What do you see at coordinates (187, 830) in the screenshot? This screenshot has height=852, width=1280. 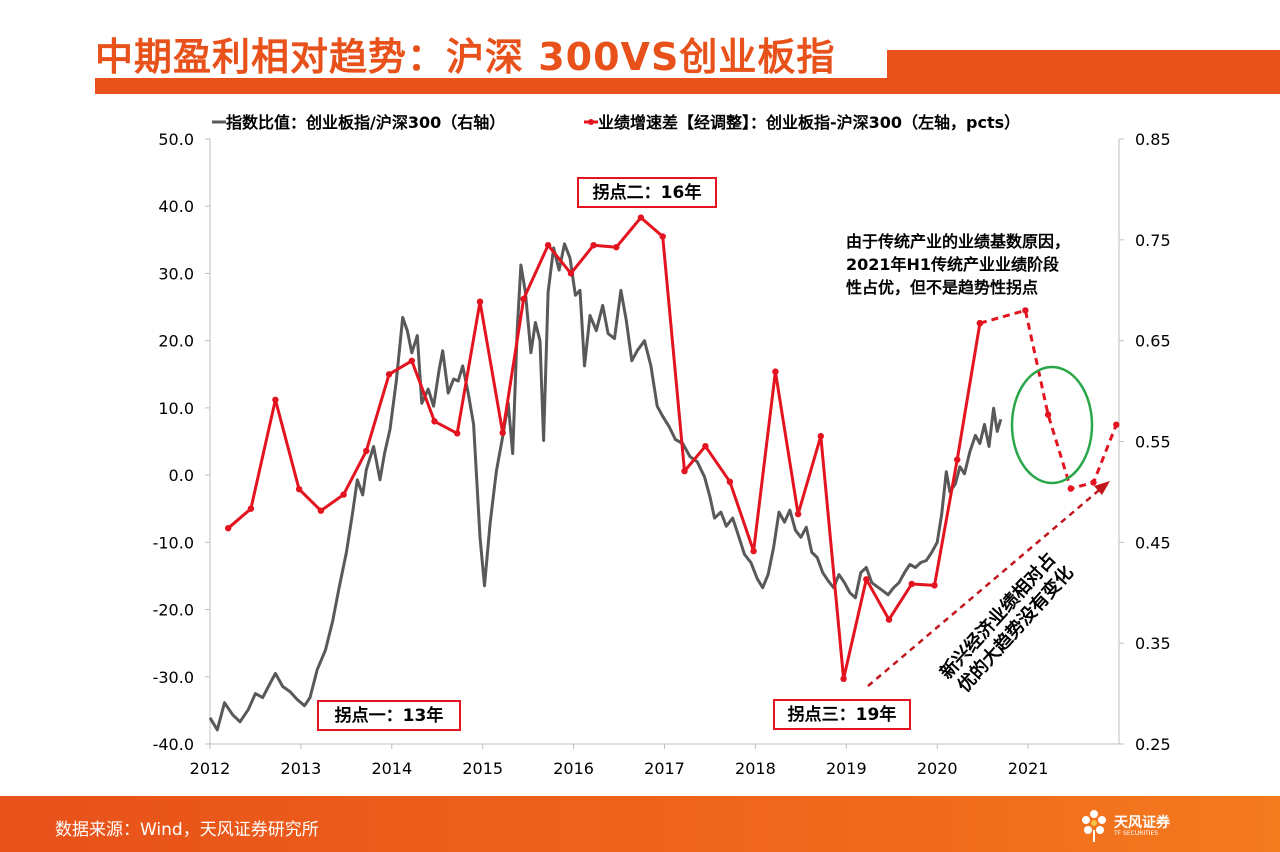 I see `source-note: 数据来源：Wind，天风证券研究所` at bounding box center [187, 830].